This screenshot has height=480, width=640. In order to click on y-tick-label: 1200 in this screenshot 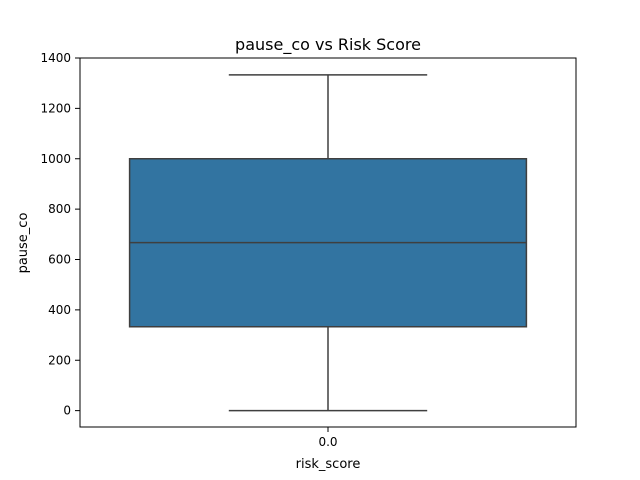, I will do `click(55, 108)`.